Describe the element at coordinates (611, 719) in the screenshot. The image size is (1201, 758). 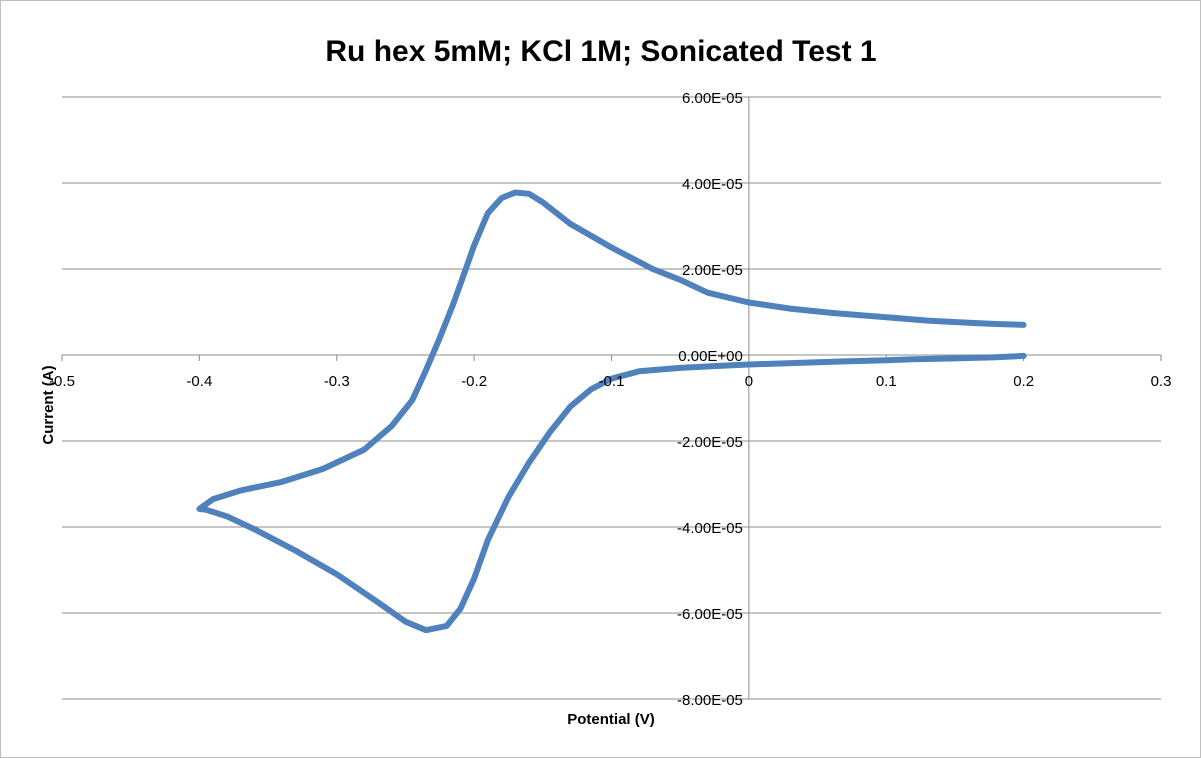
I see `x-axis-title: Potential (V)` at that location.